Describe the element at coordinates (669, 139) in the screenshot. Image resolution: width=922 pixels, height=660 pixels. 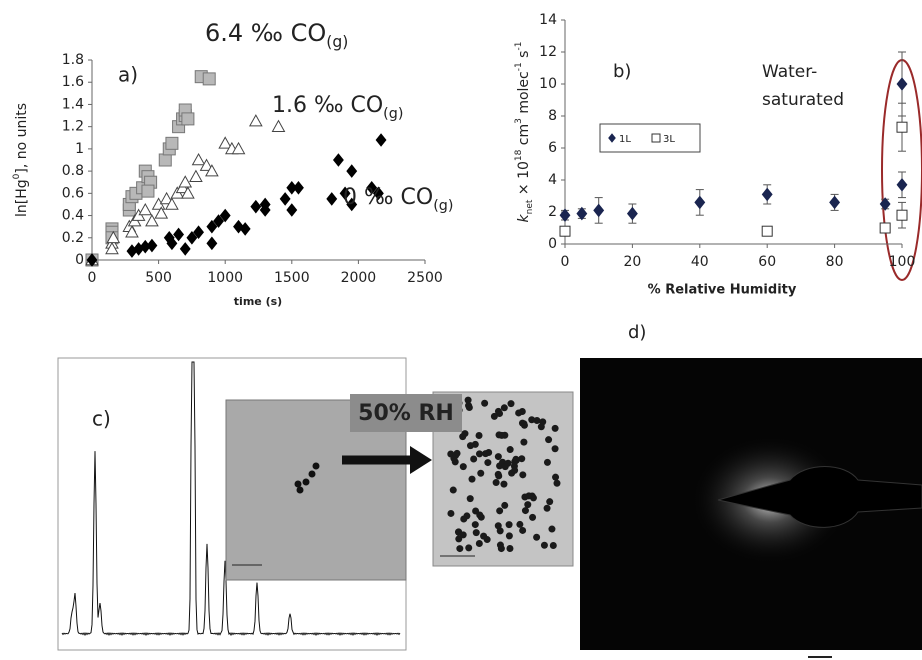
I see `legend-label: 3L` at that location.